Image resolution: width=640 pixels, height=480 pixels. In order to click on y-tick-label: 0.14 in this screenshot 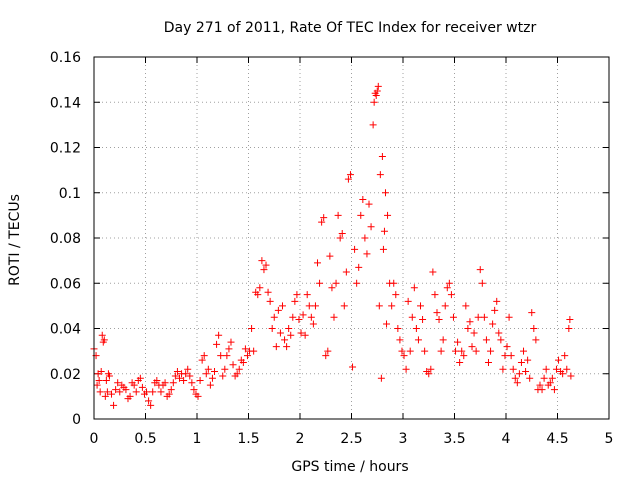, I will do `click(65, 103)`.